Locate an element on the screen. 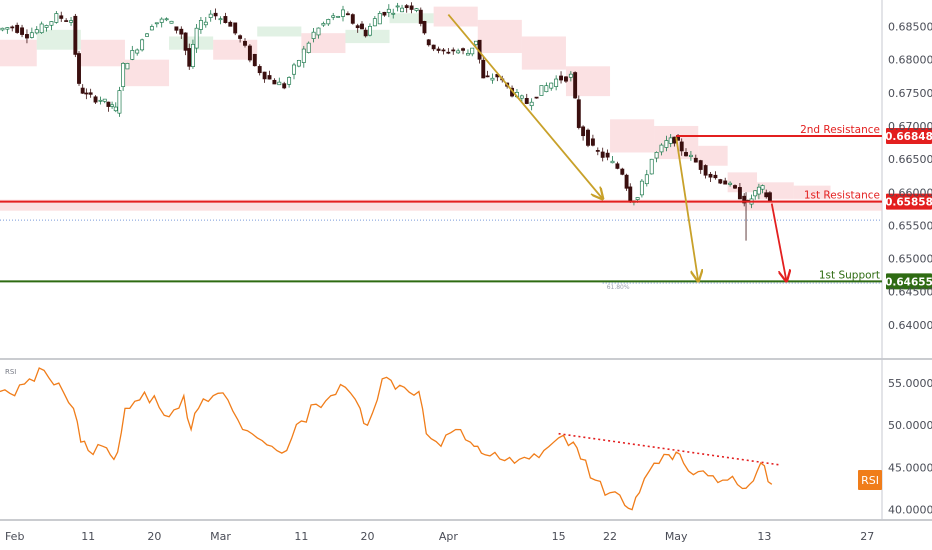 This screenshot has width=932, height=550. fib-label: 61.80% is located at coordinates (618, 287).